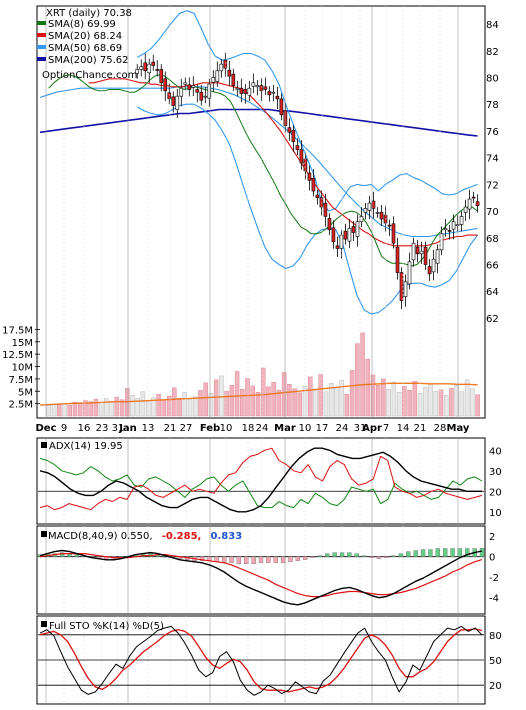 This screenshot has width=526, height=710. Describe the element at coordinates (22, 368) in the screenshot. I see `volume-tick-label: 10M` at that location.